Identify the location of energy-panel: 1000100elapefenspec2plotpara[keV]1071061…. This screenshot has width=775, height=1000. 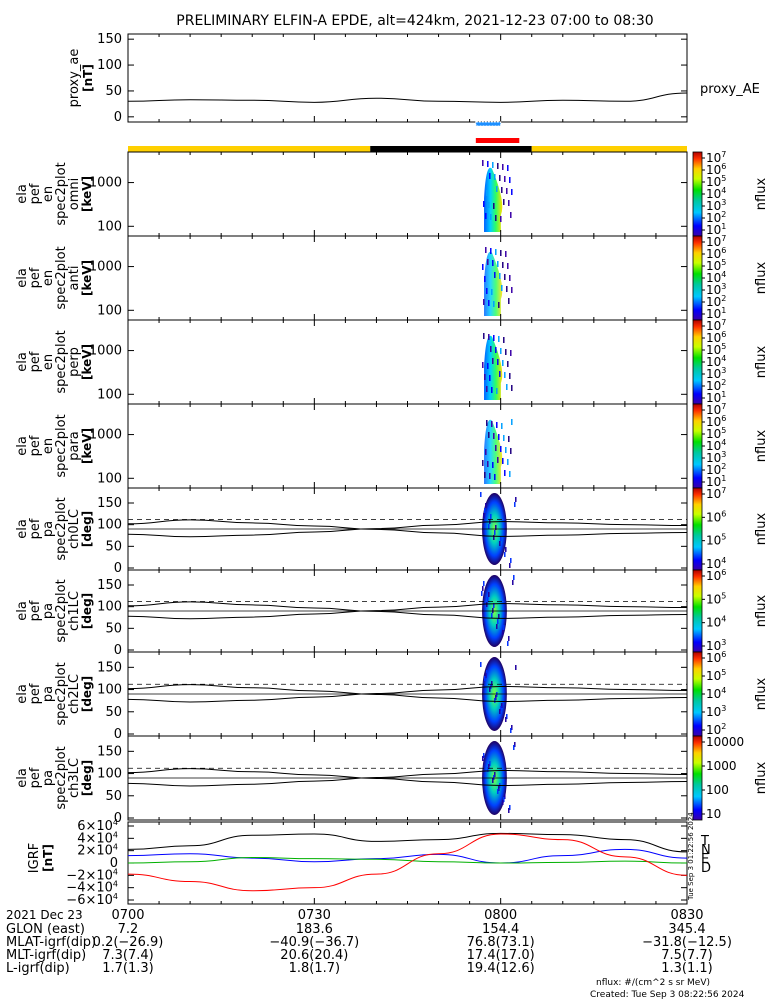
(392, 445).